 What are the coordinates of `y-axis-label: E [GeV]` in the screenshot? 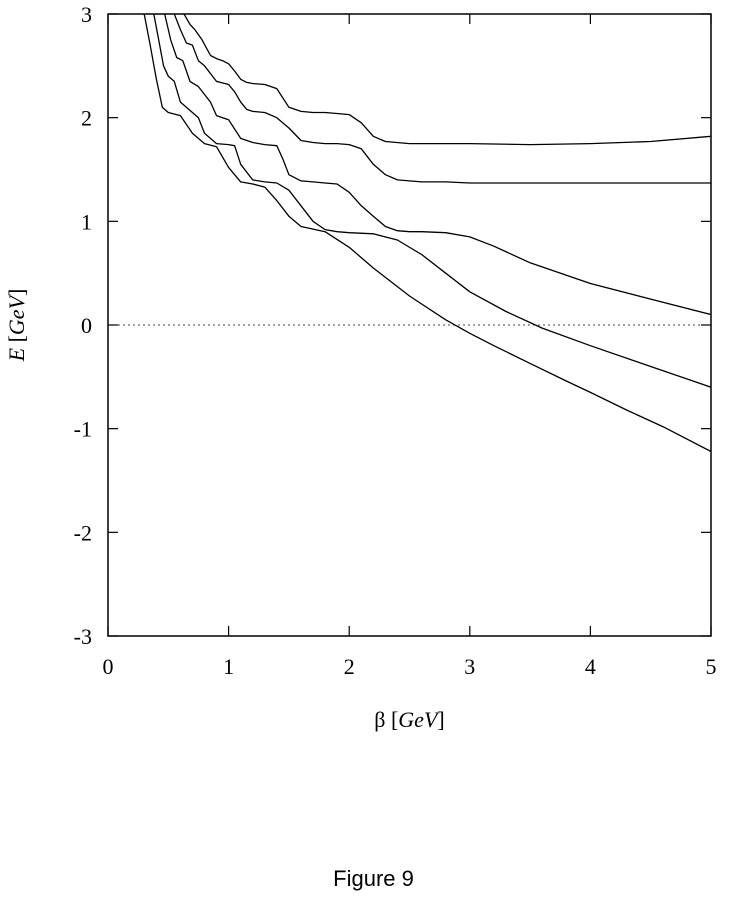 It's located at (16, 326).